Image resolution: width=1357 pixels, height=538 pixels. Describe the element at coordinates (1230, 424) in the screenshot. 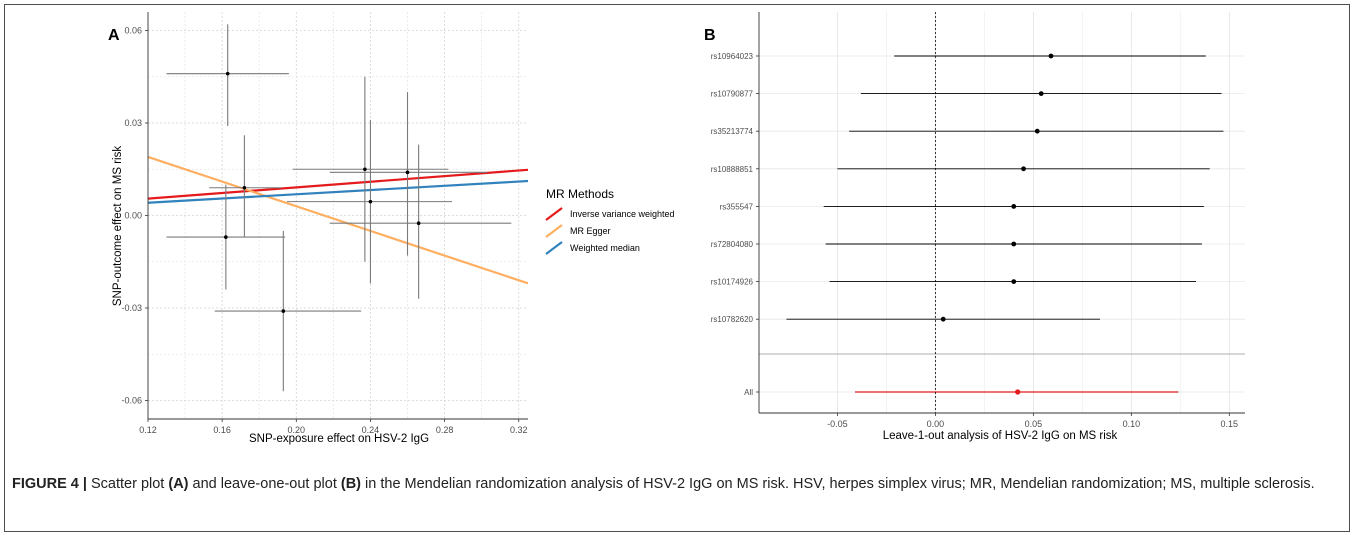

I see `x-tick-label: 0.15` at that location.